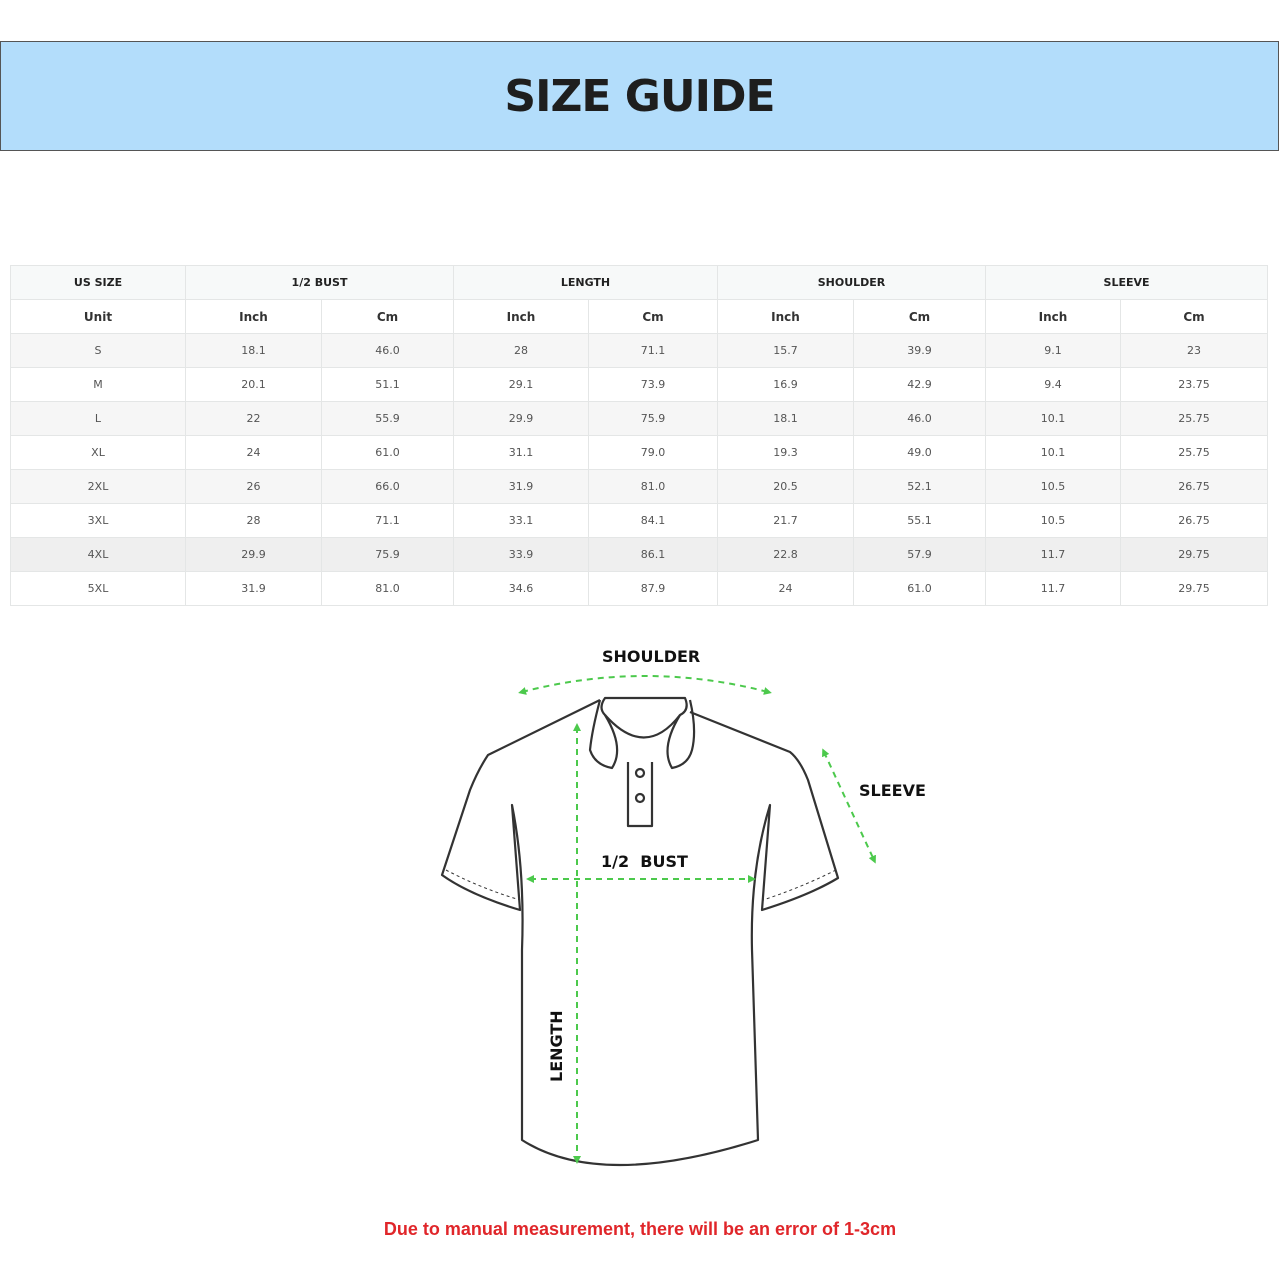 Image resolution: width=1280 pixels, height=1280 pixels. Describe the element at coordinates (645, 685) in the screenshot. I see `shoulder-arrow` at that location.